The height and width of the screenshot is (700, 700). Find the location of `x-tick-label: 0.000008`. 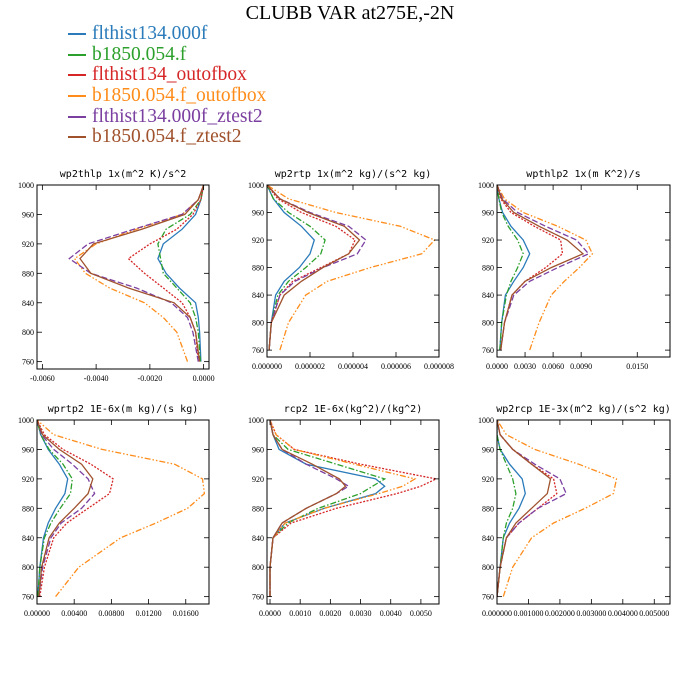

x-tick-label: 0.000008 is located at coordinates (439, 366).